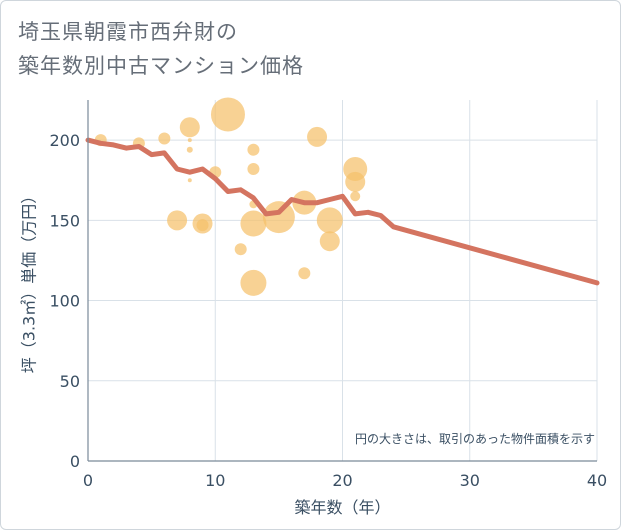 Image resolution: width=621 pixels, height=530 pixels. What do you see at coordinates (161, 49) in the screenshot?
I see `chart-title: 埼玉県朝霞市西弁財の 築年数別中古マンション価格` at bounding box center [161, 49].